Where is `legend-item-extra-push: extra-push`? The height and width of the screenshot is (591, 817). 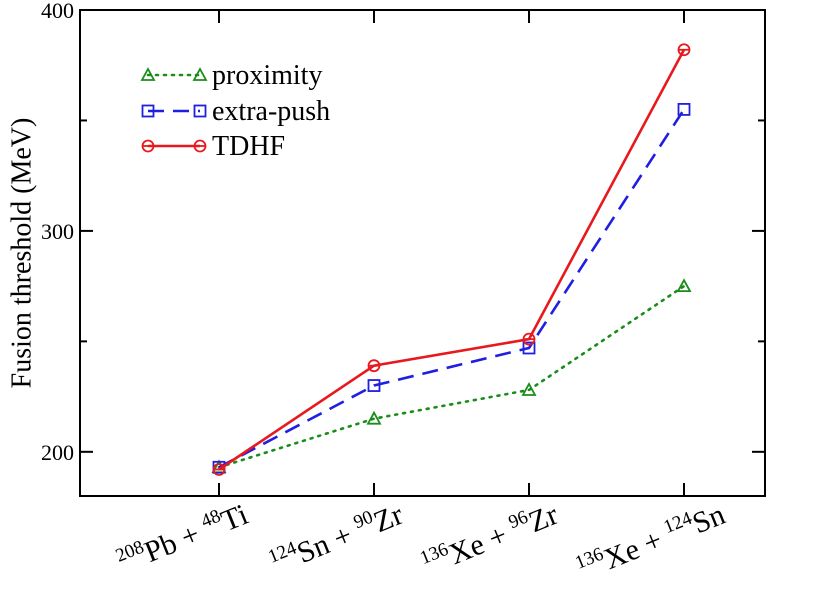 legend-item-extra-push: extra-push is located at coordinates (235, 111).